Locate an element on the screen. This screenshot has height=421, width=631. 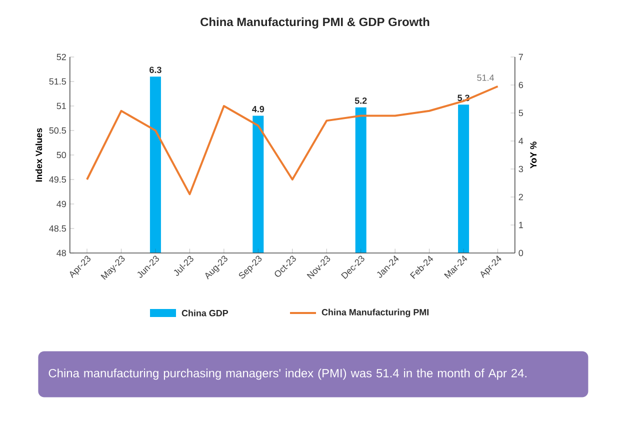
y2-tick-label: 3 is located at coordinates (521, 169).